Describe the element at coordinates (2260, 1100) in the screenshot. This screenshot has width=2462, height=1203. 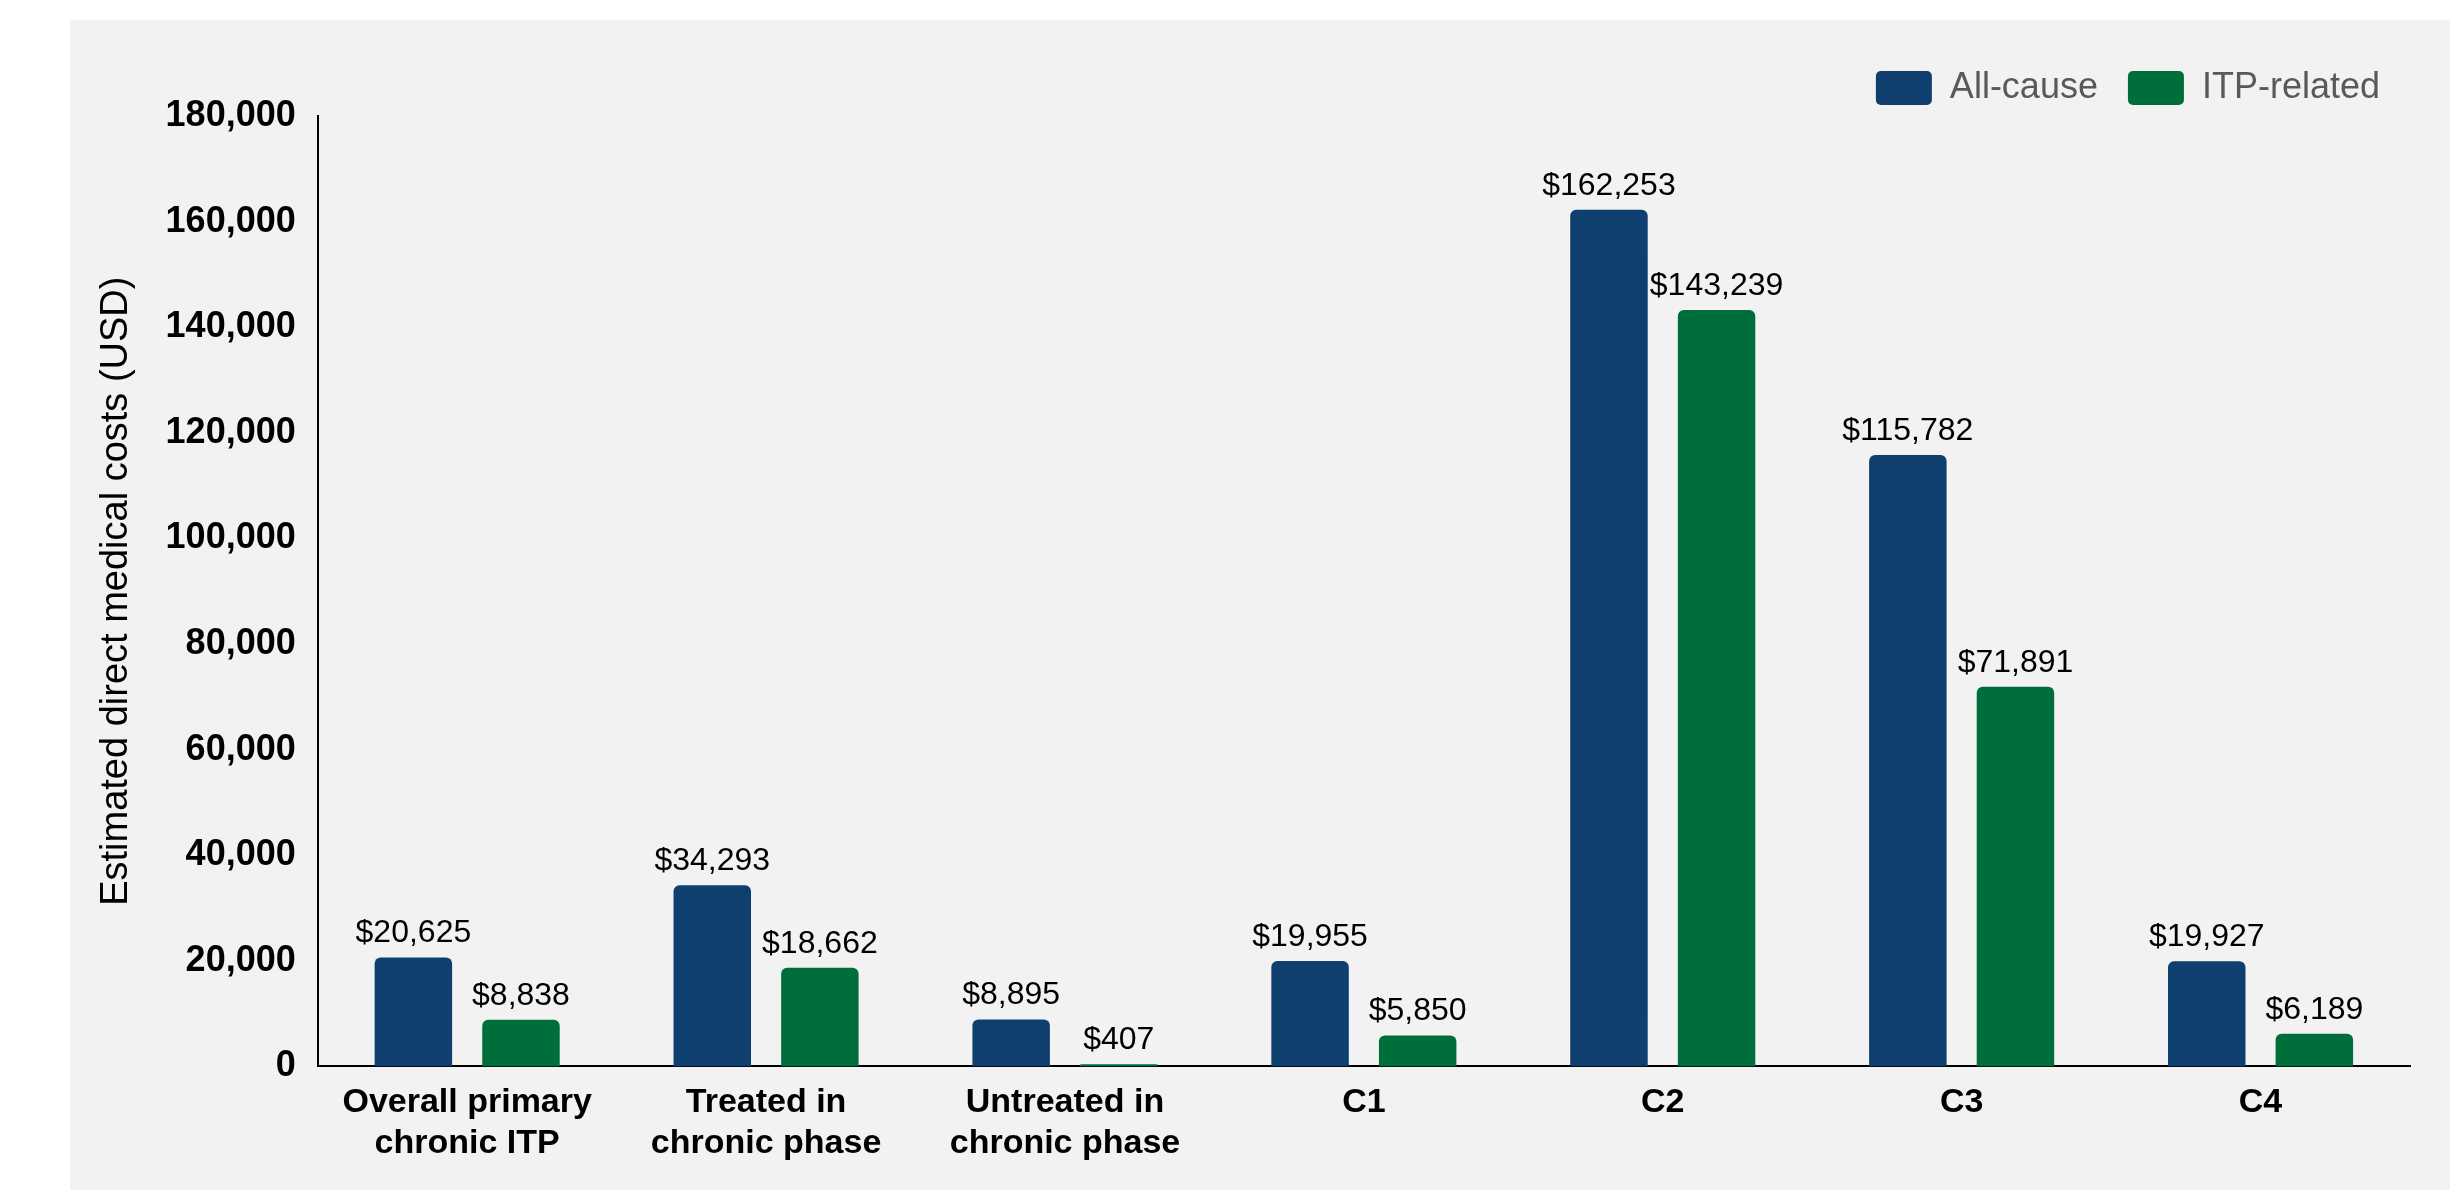
I see `x-tick-label: C4` at that location.